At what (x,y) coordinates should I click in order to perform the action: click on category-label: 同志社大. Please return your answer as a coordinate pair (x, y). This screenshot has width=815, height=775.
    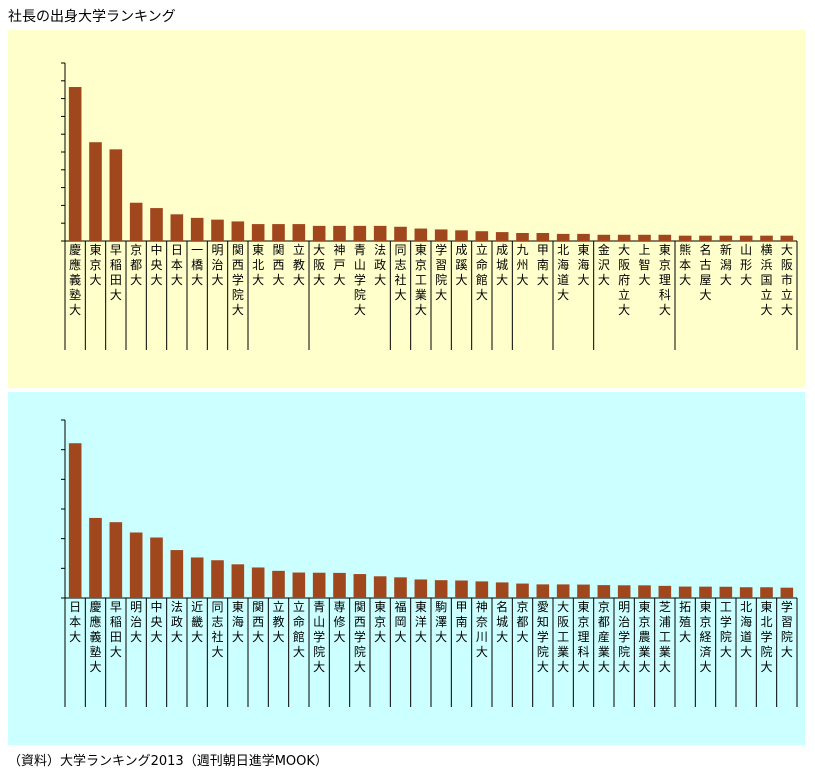
    Looking at the image, I should click on (400, 272).